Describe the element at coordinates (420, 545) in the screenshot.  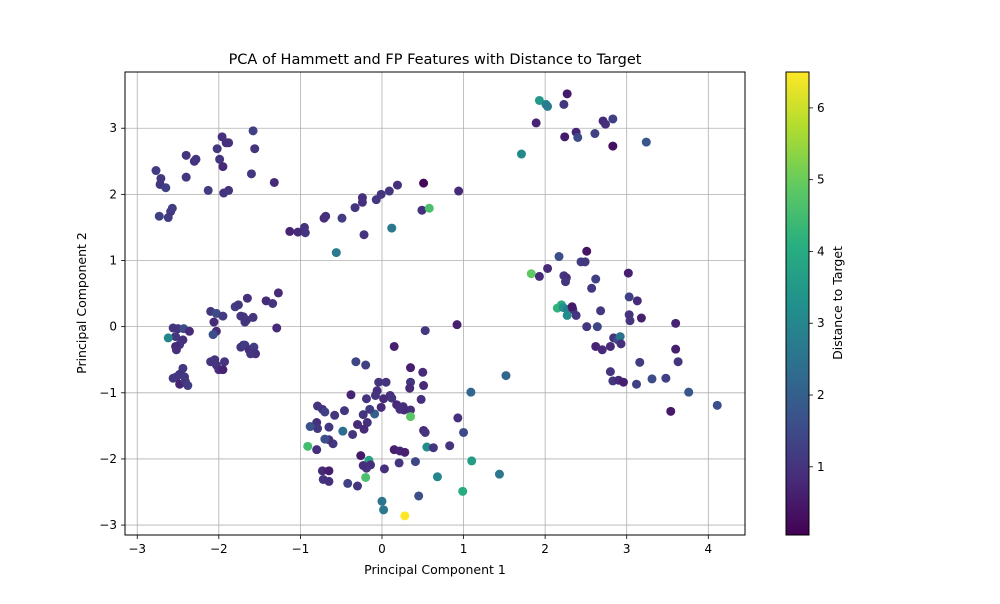
I see `x-axis-ticks: −3 −2 −1 0 1 2 3 4` at that location.